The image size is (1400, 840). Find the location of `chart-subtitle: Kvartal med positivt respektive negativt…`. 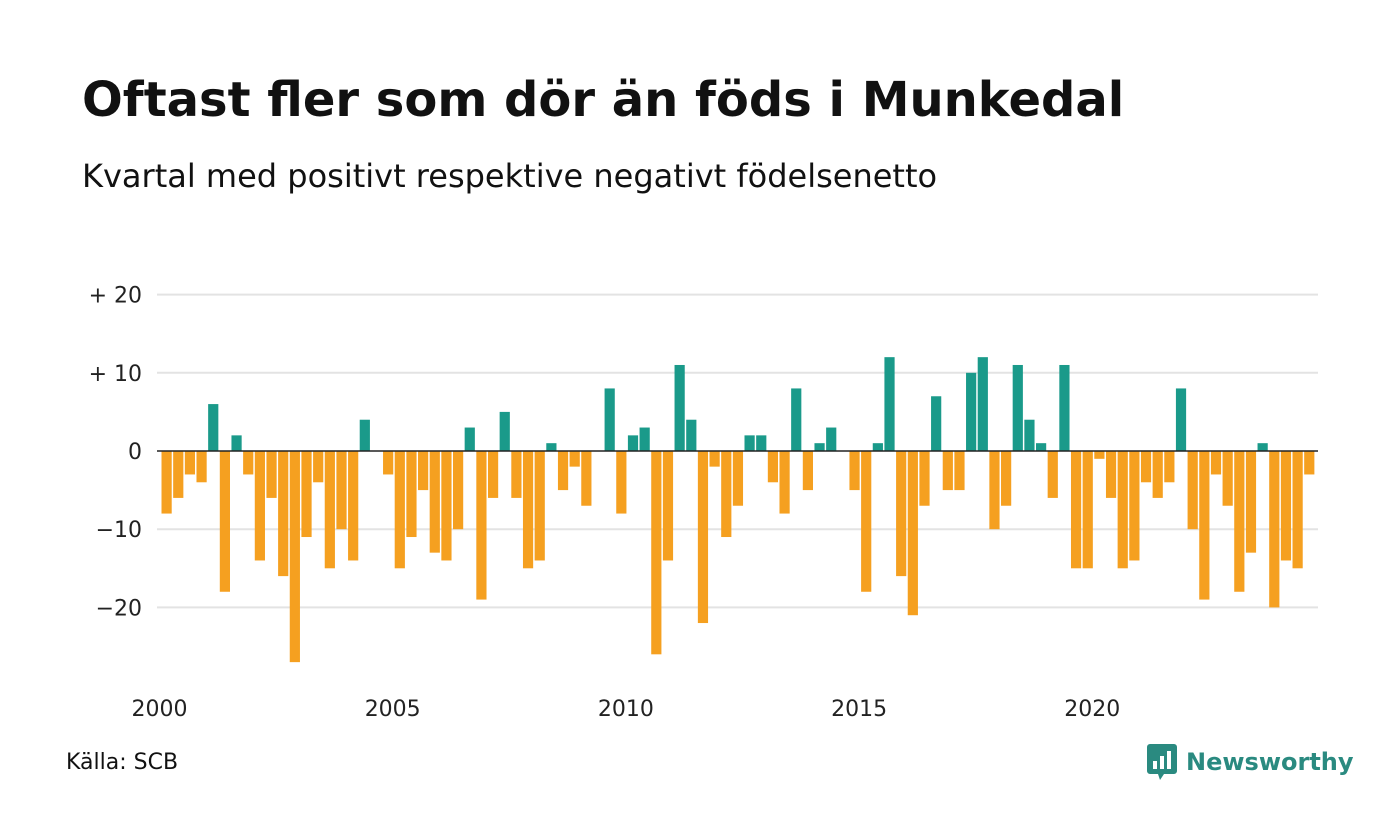

chart-subtitle: Kvartal med positivt respektive negativt… is located at coordinates (510, 176).